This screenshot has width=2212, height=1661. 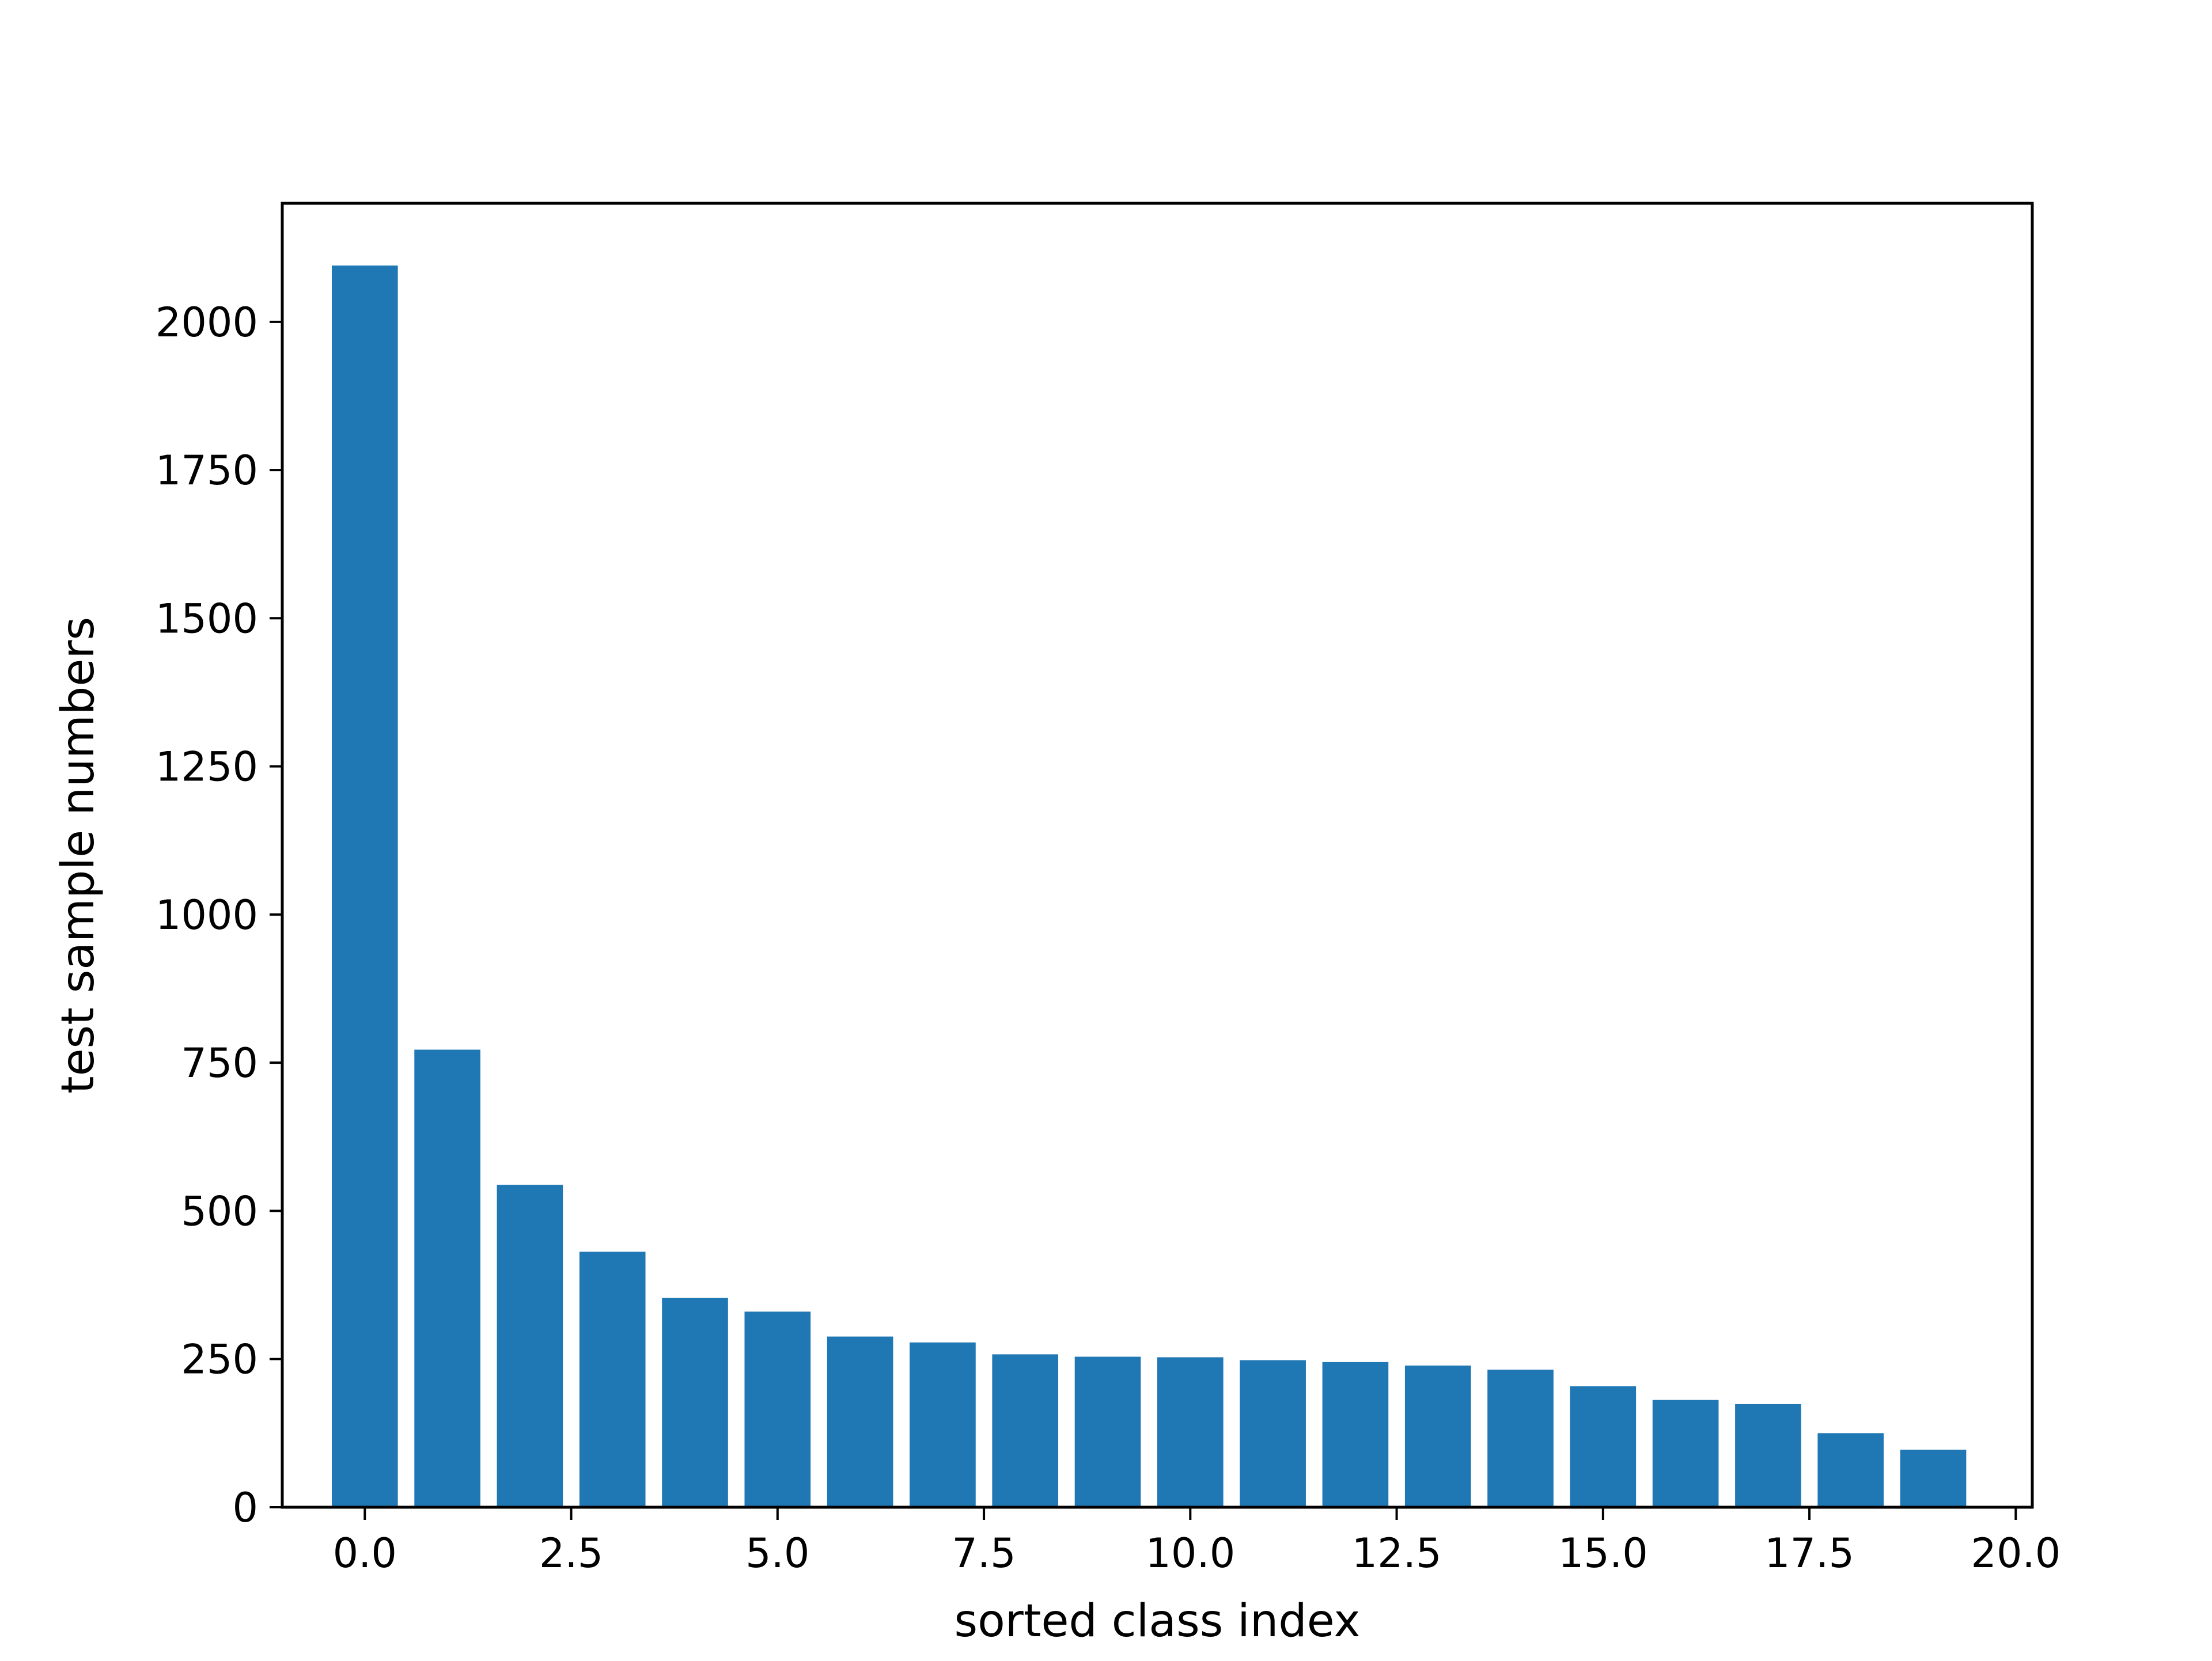 I want to click on y-tick-label: 1000, so click(x=207, y=915).